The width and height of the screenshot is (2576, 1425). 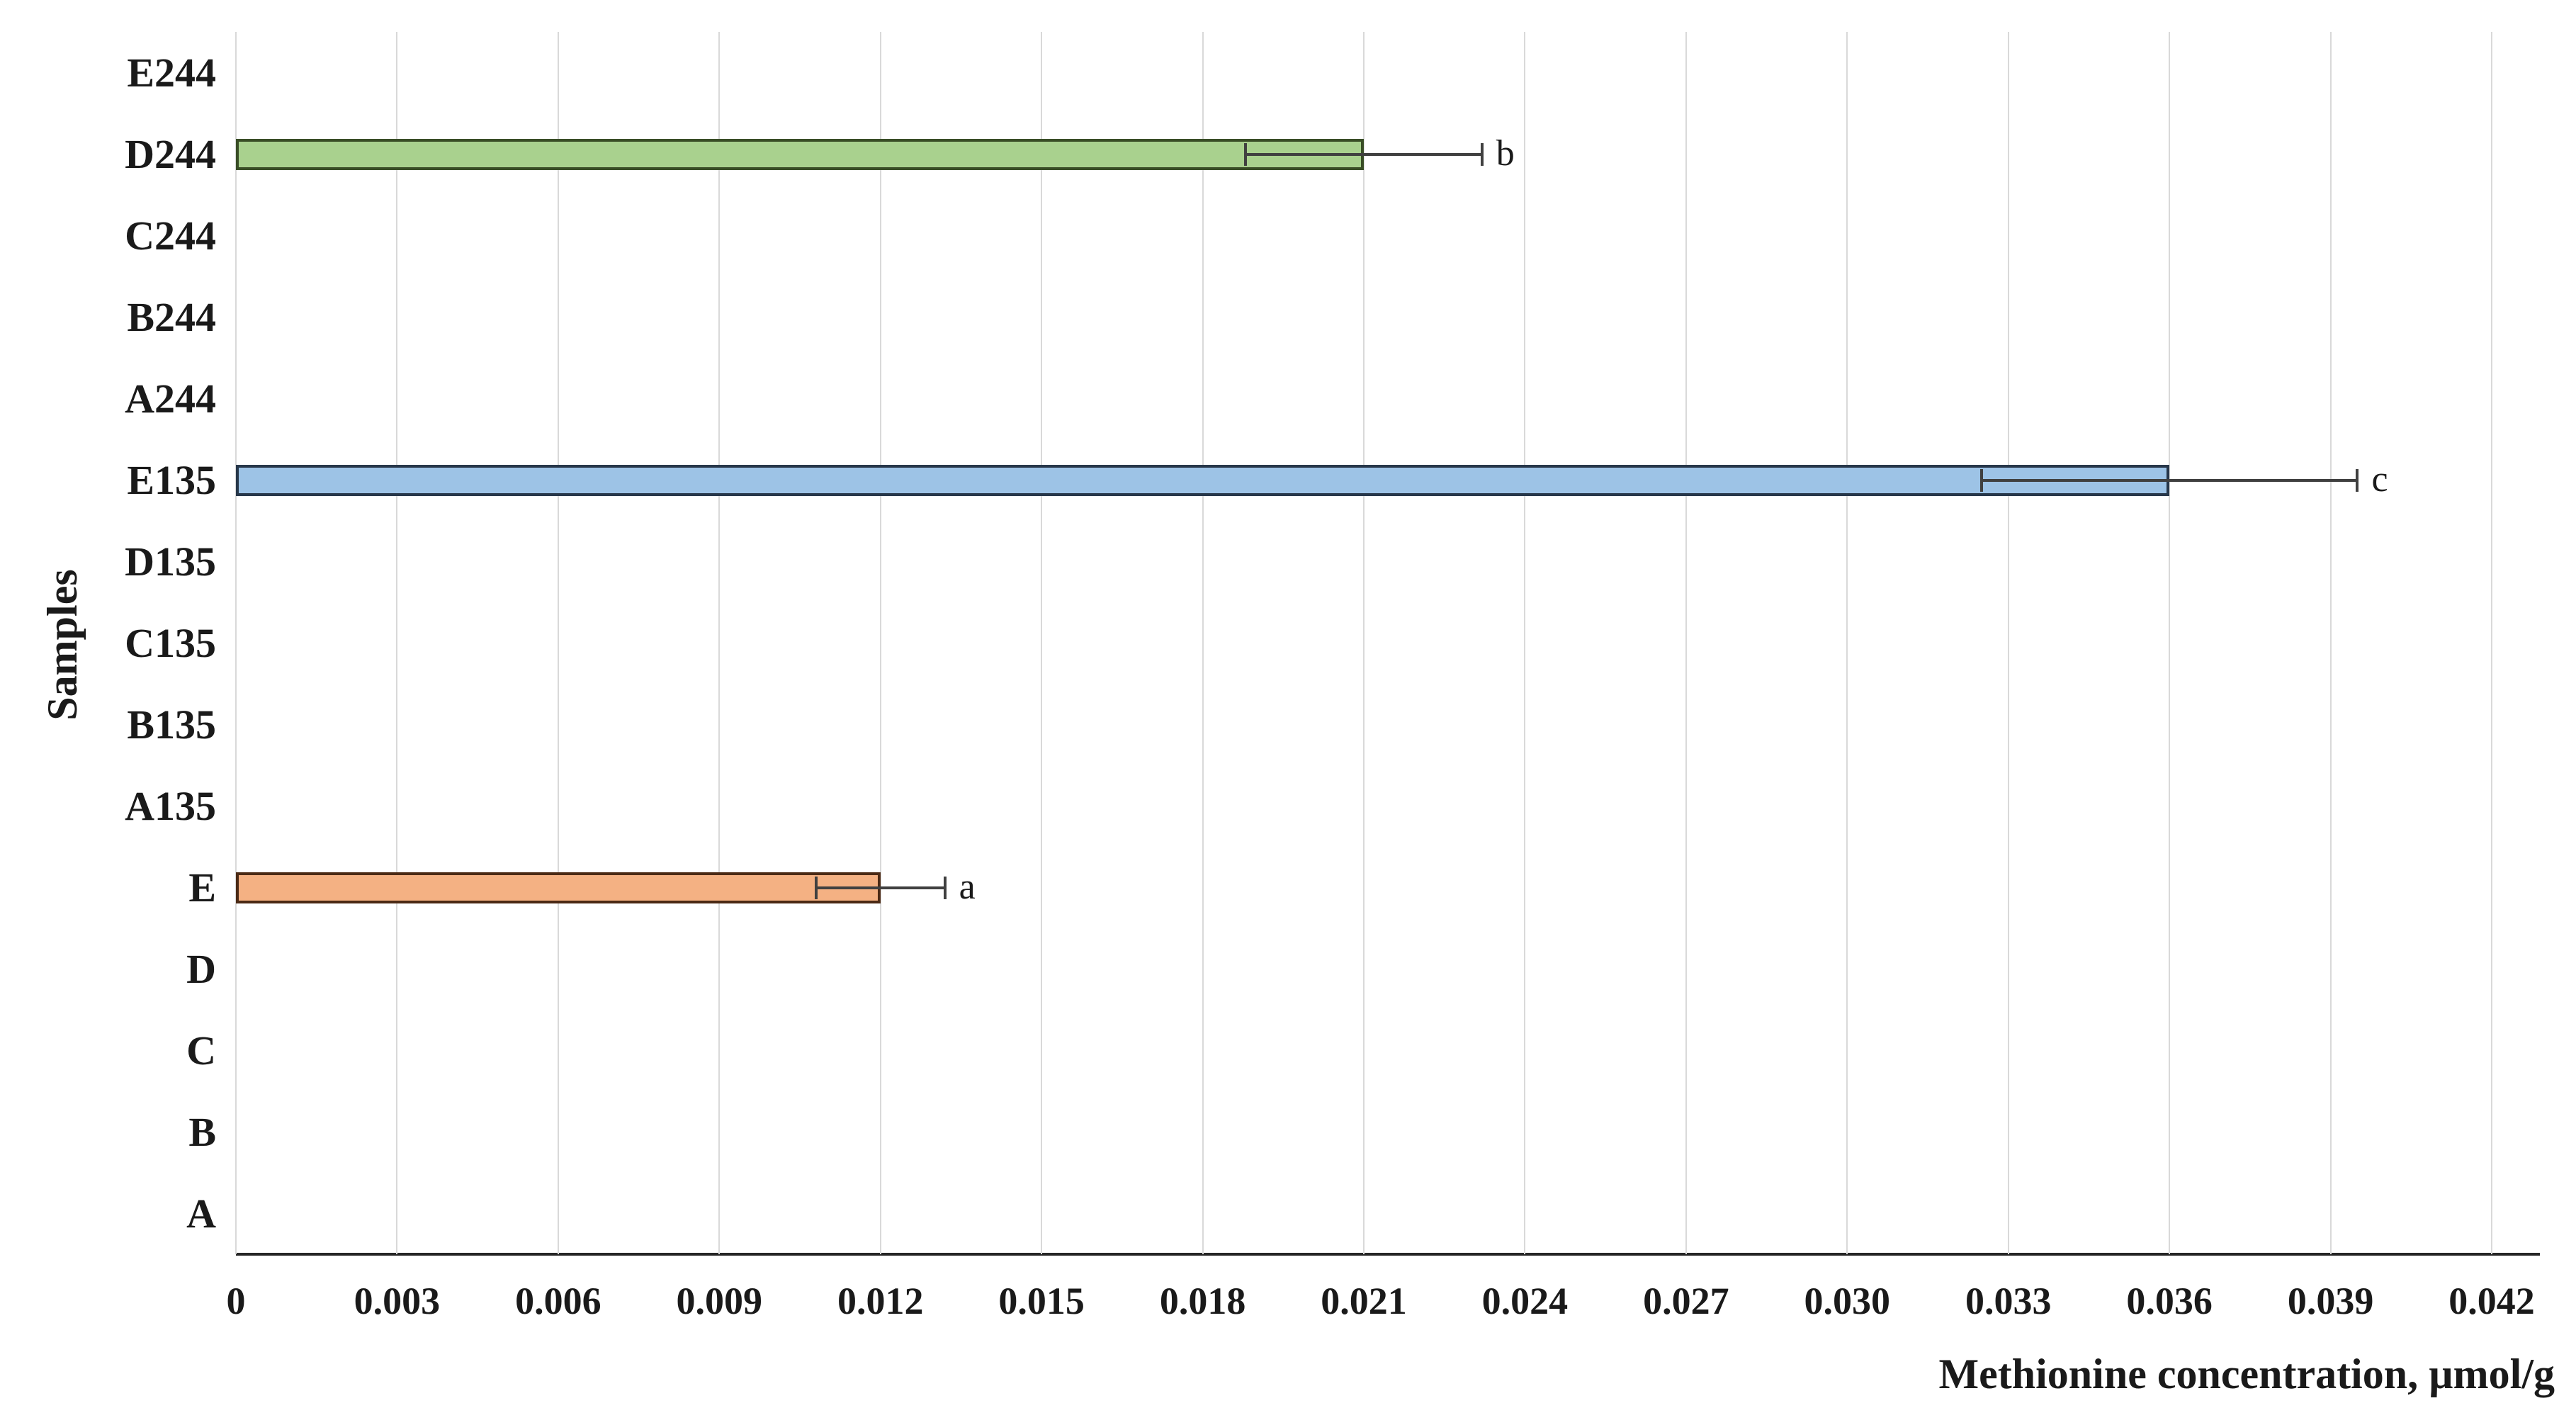 I want to click on category-label-b135: B135, so click(x=171, y=724).